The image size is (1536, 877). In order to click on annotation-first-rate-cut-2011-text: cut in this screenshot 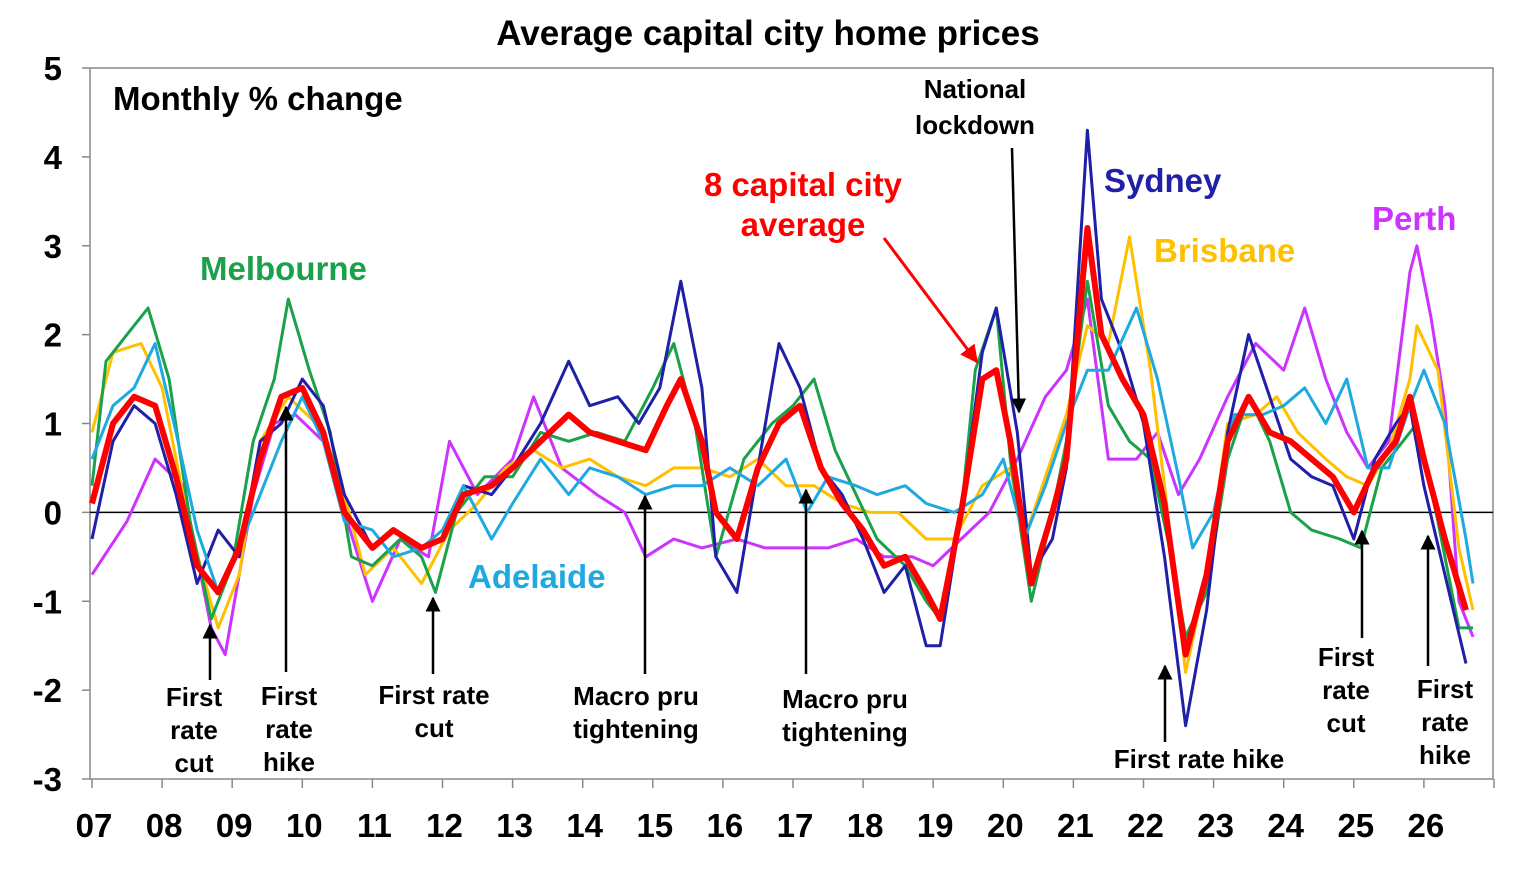, I will do `click(434, 728)`.